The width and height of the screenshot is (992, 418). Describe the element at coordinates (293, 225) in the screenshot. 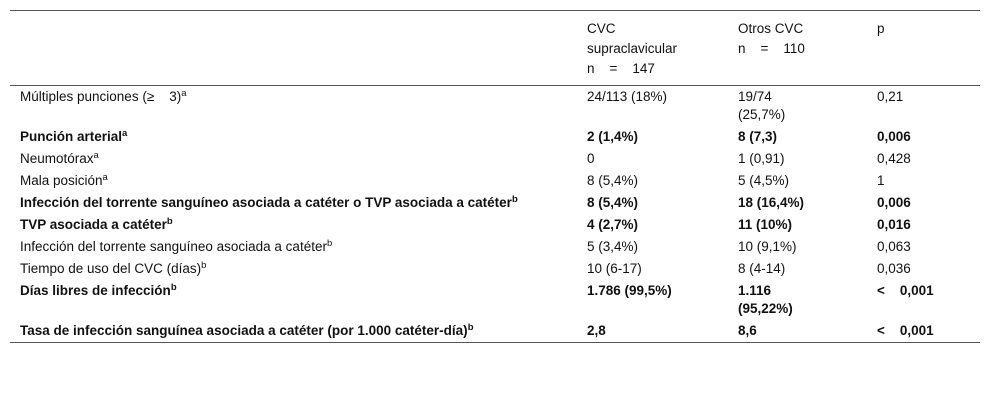

I see `row-label-cell: TVP asociada a catéterb` at that location.